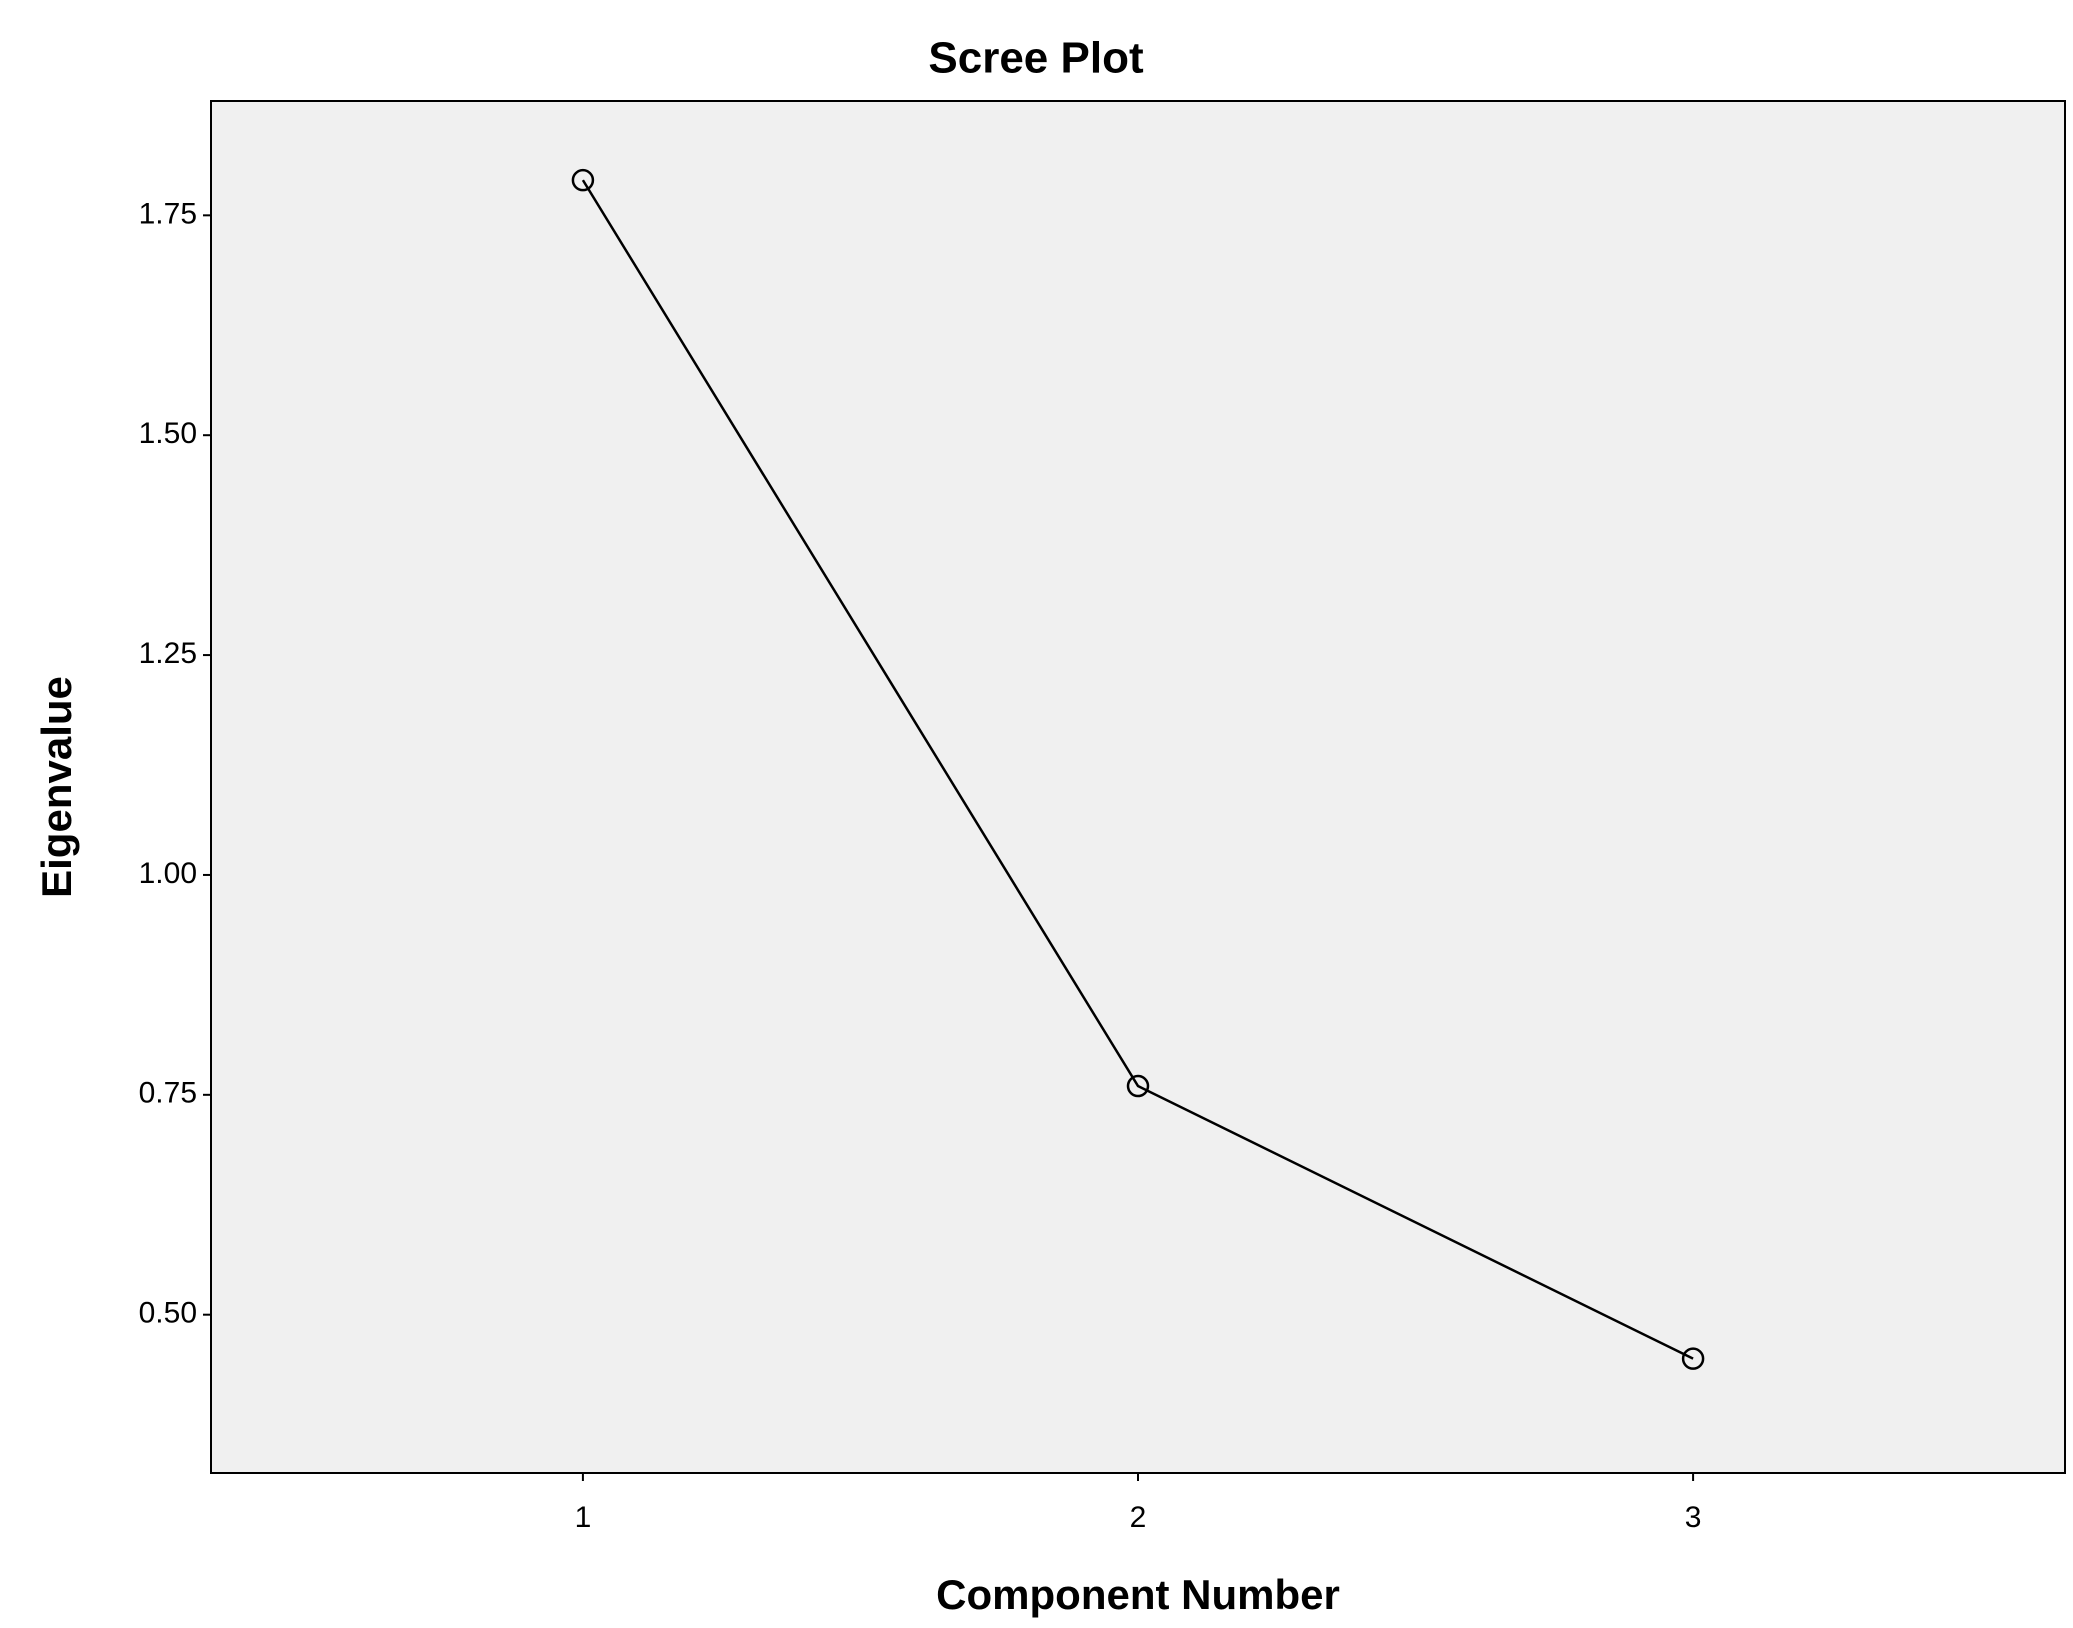  I want to click on y-tick-label: 1.25, so click(168, 653).